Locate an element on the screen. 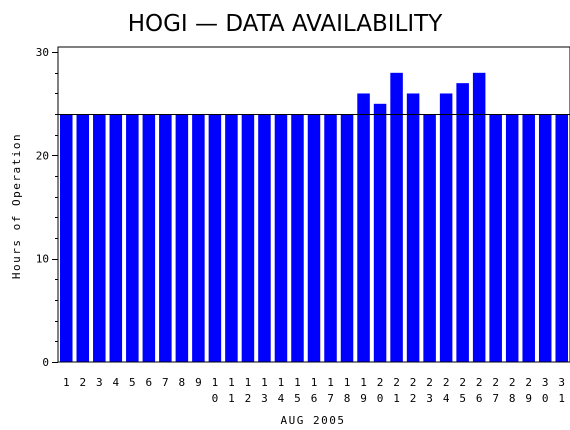 Image resolution: width=570 pixels, height=430 pixels. chart-title: HOGI — DATA AVAILABILITY is located at coordinates (286, 24).